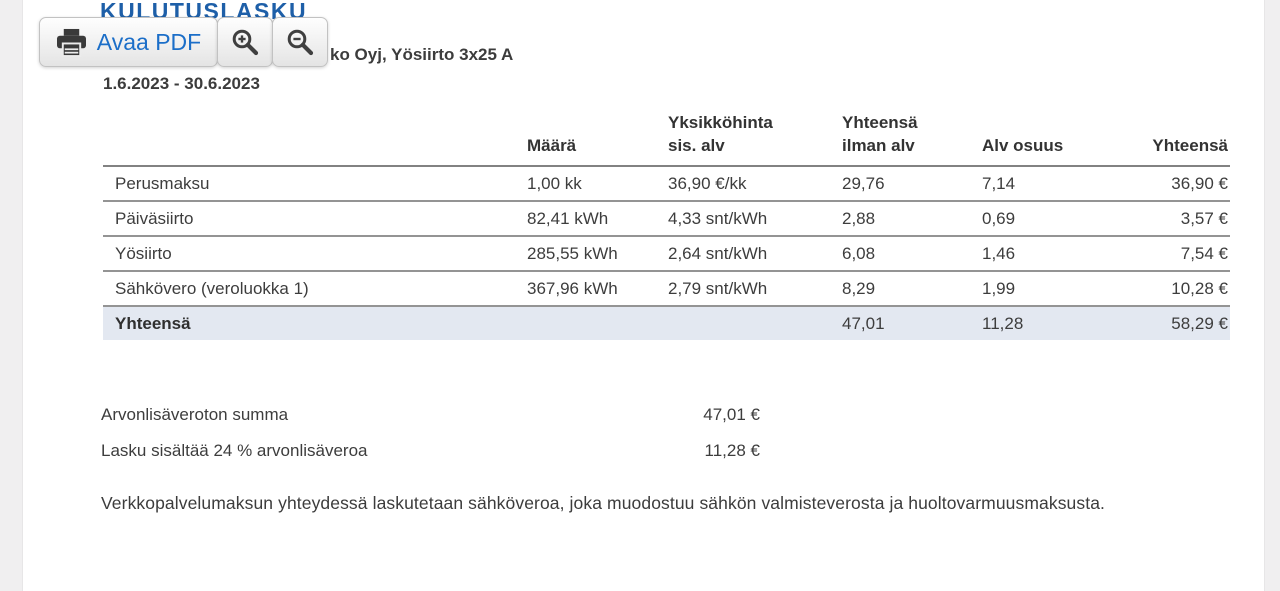  Describe the element at coordinates (422, 54) in the screenshot. I see `meter-info-text: ko Oyj, Yösiirto 3x25 A` at that location.